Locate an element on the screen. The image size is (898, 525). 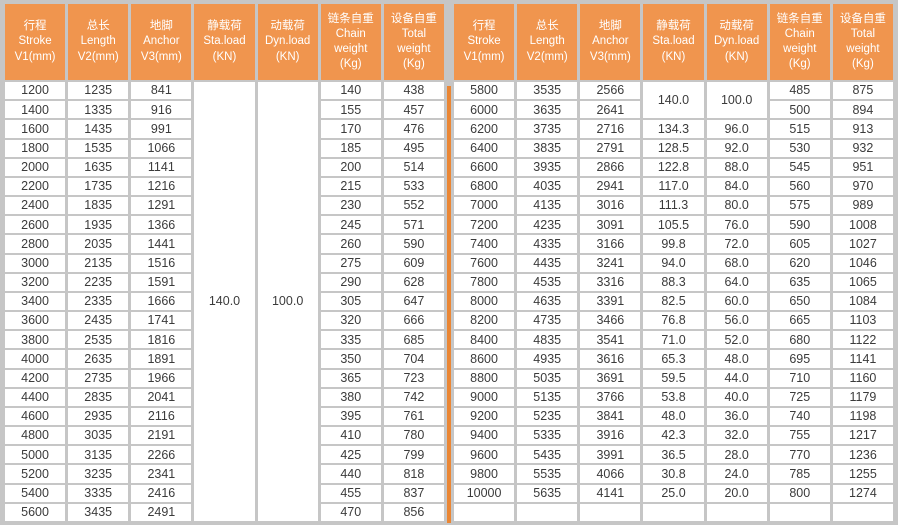
table-row: 5000 3135 2266 425 799 is located at coordinates (224, 455).